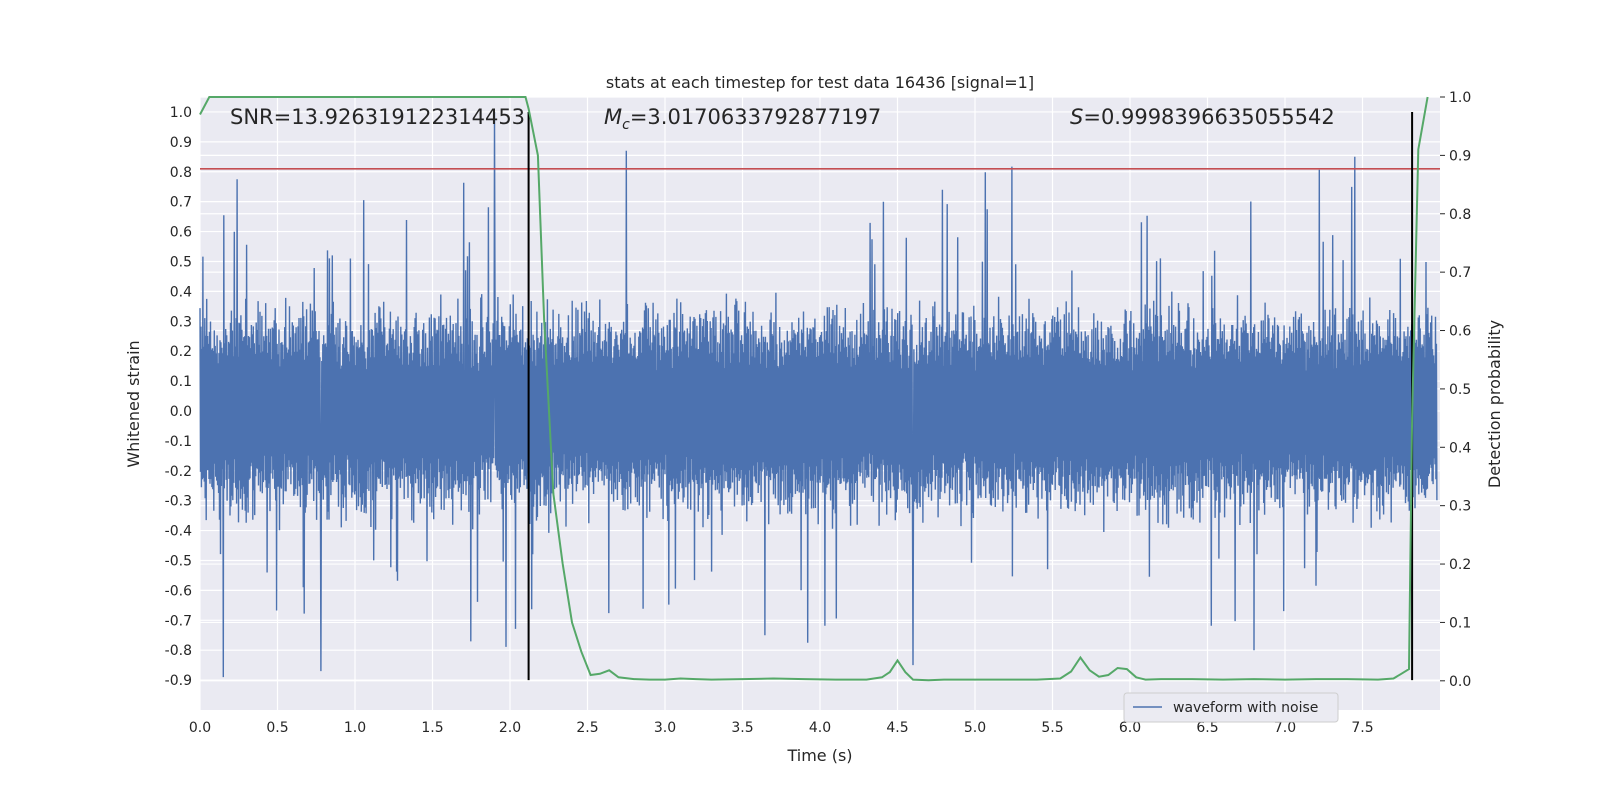 The height and width of the screenshot is (800, 1600). Describe the element at coordinates (626, 125) in the screenshot. I see `chirp-mass-subscript: c` at that location.